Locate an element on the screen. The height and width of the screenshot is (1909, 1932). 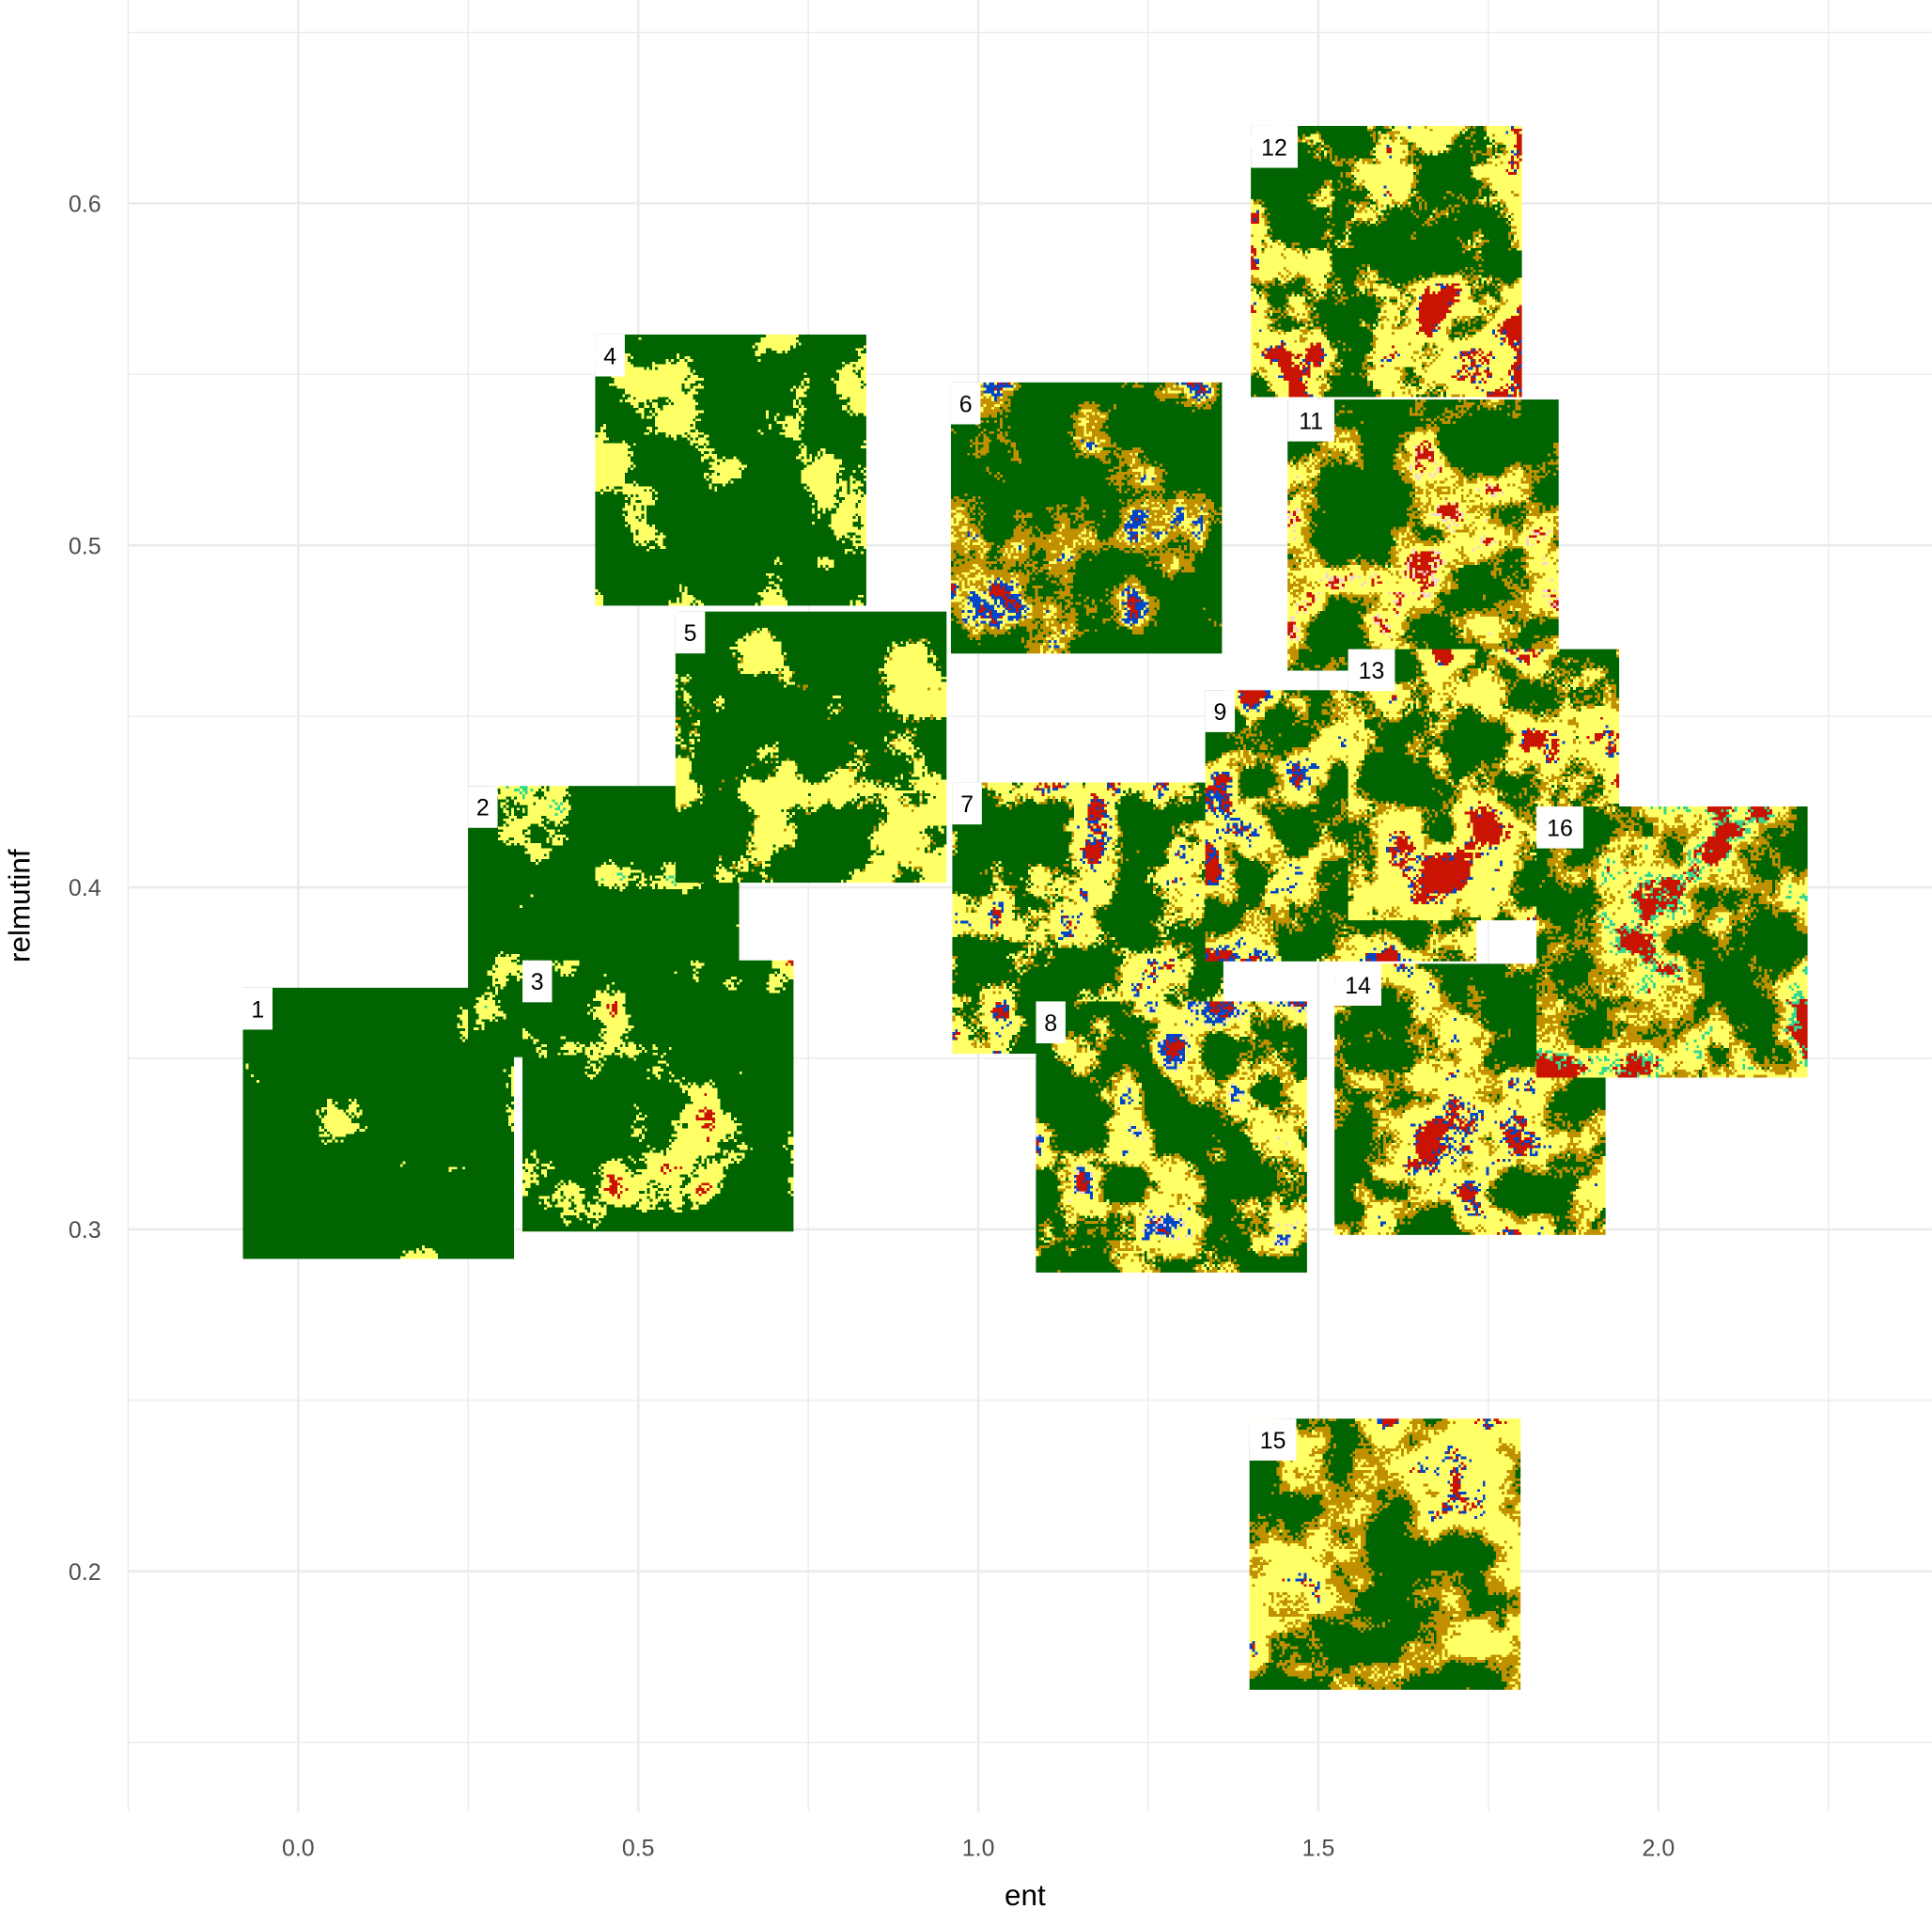
tile-label: 15 is located at coordinates (1273, 1441).